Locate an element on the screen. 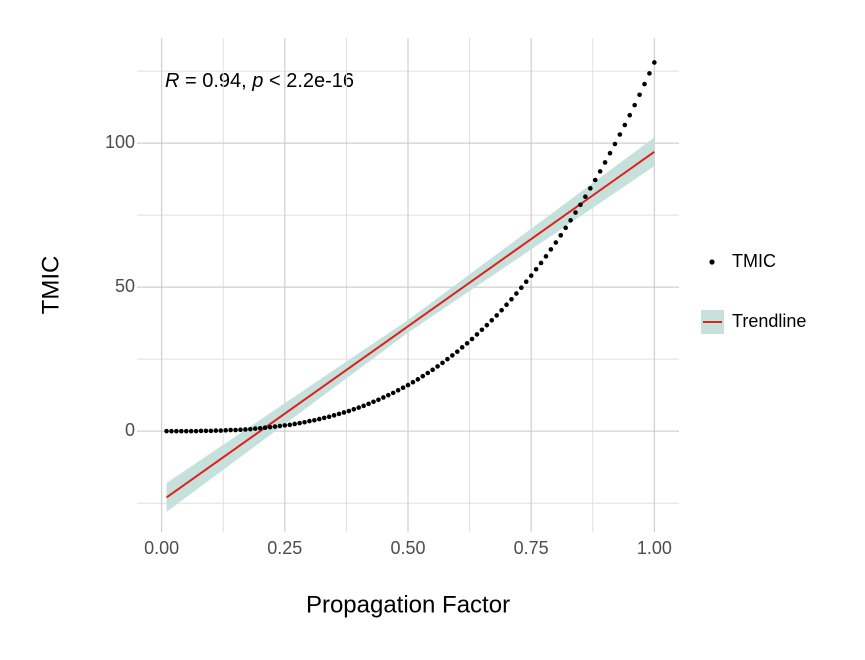  legend-key is located at coordinates (712, 262).